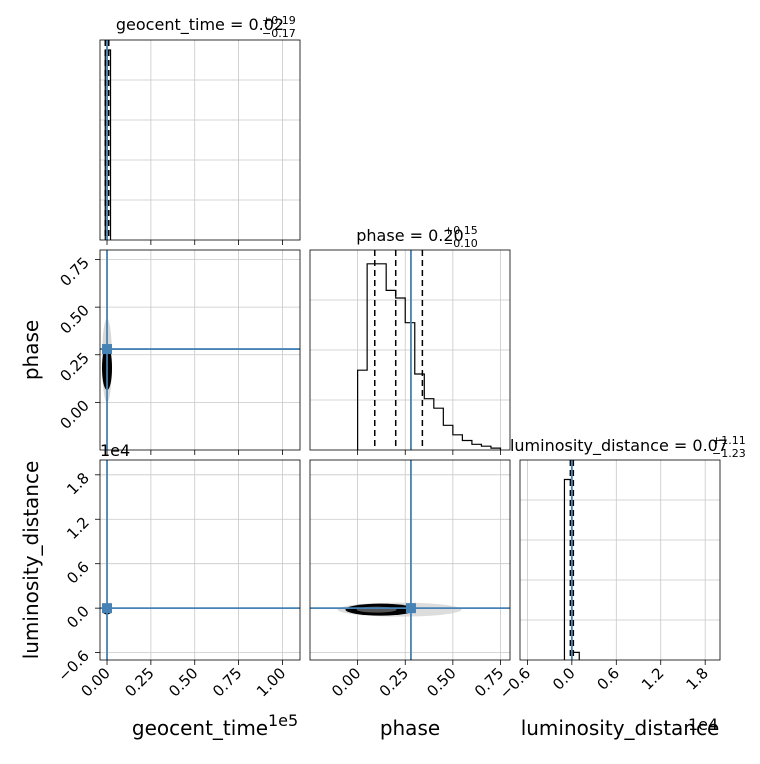 This screenshot has height=764, width=760. Describe the element at coordinates (78, 484) in the screenshot. I see `luminosity-distance-yticklabel-4: 1.8` at that location.